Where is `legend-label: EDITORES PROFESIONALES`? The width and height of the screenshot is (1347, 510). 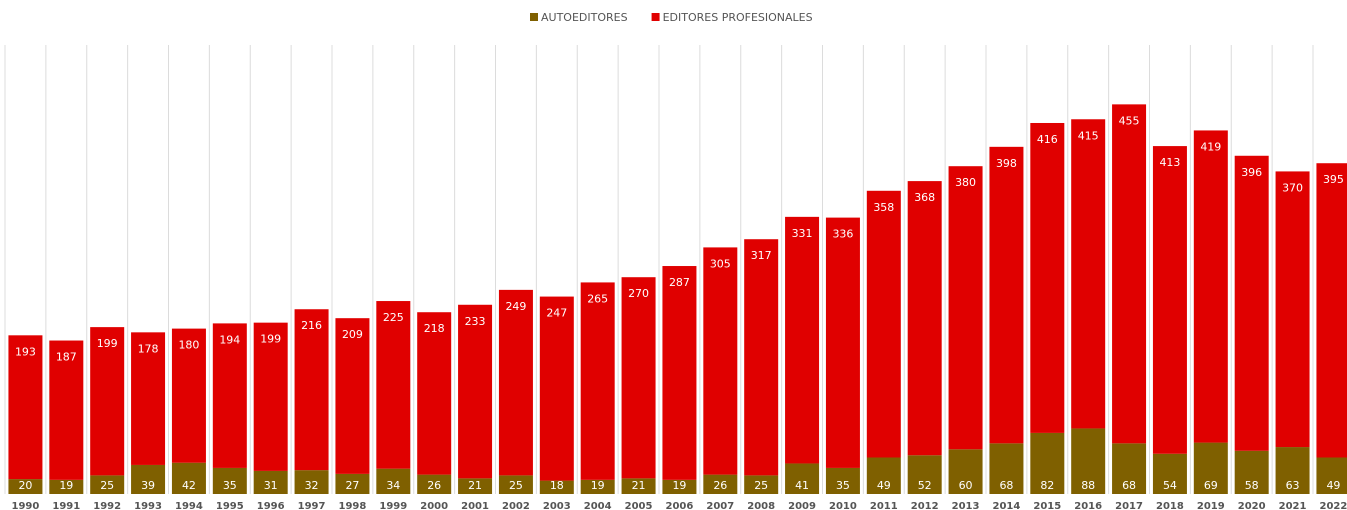
legend-label: EDITORES PROFESIONALES is located at coordinates (738, 17).